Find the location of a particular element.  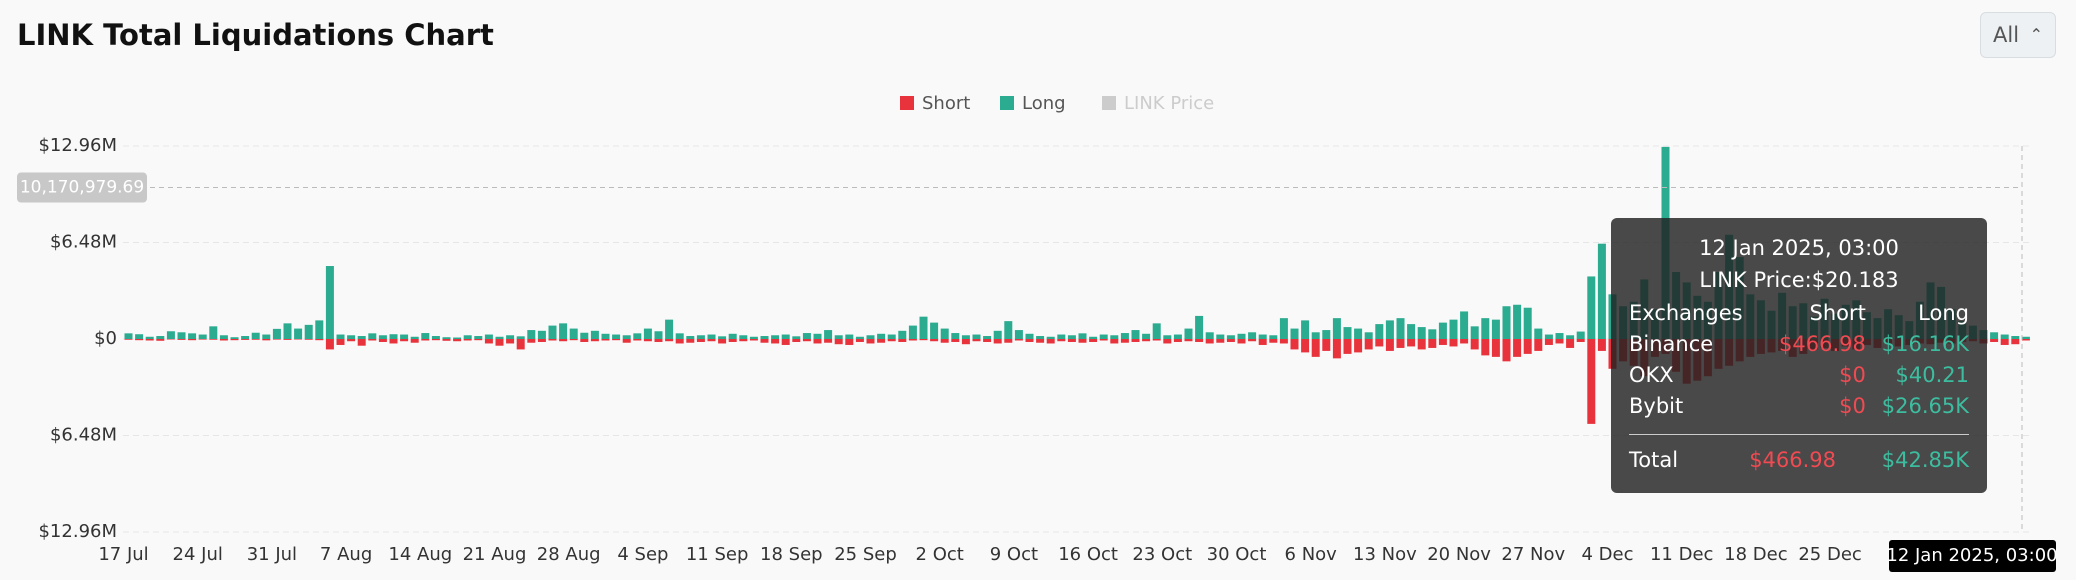

x-tick-label: 18 Sep is located at coordinates (791, 554).